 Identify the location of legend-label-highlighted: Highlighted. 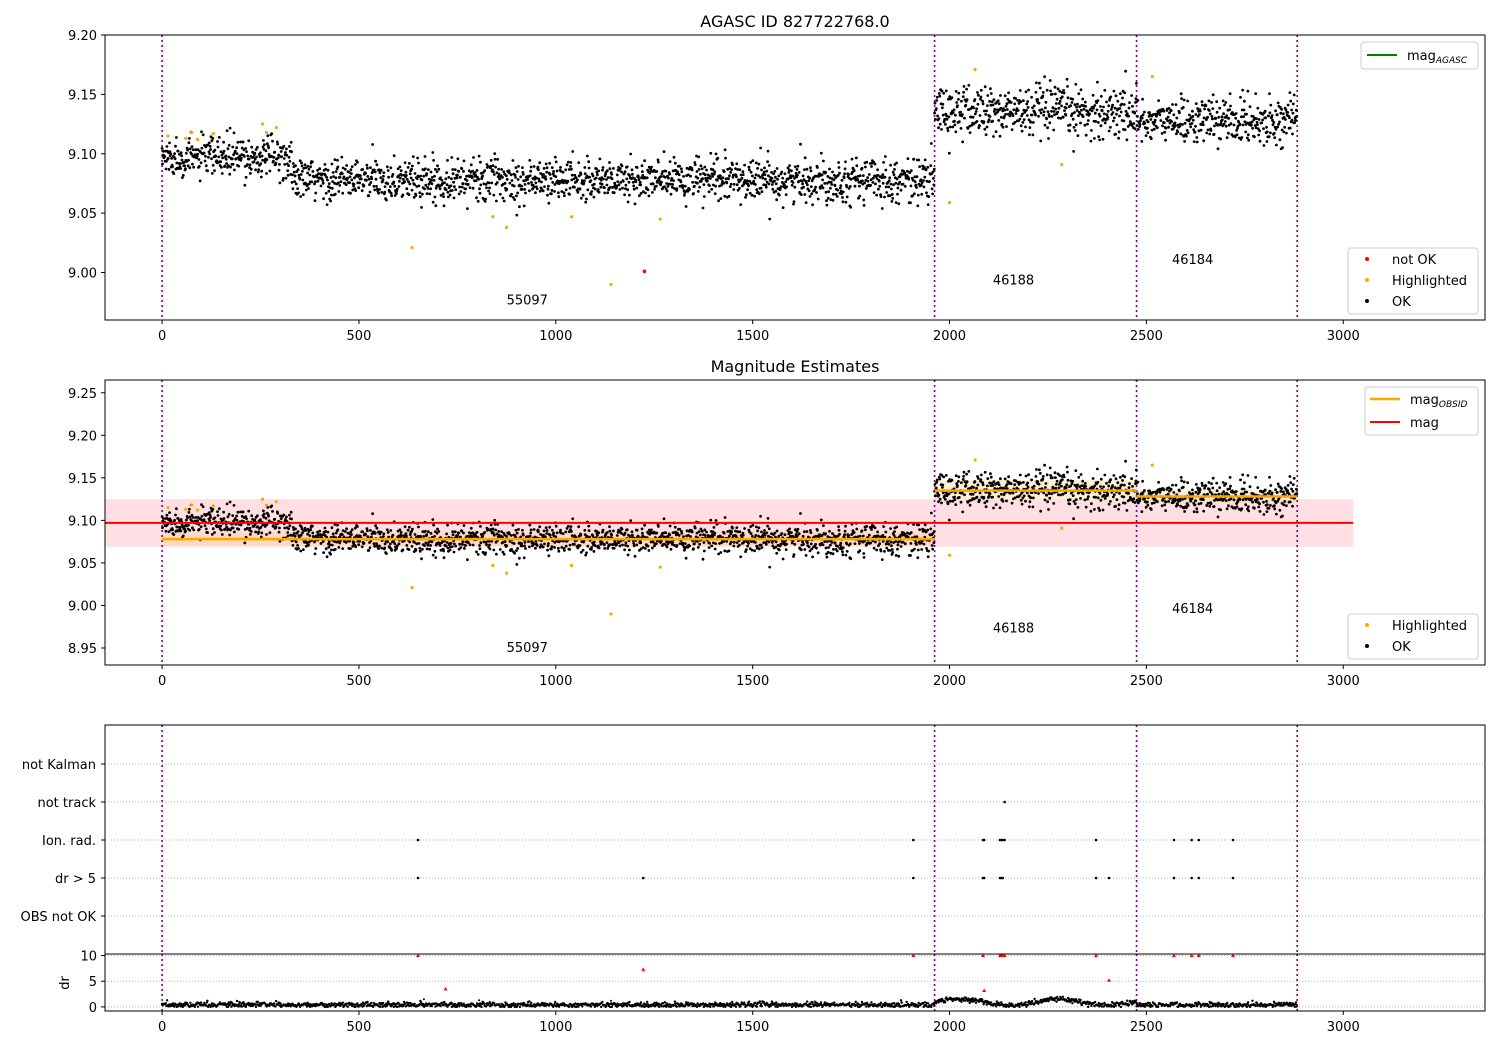
(1429, 281).